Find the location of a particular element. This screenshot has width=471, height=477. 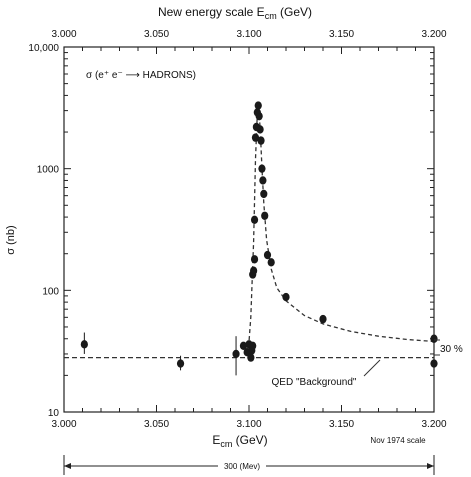

percent-label: 30 % is located at coordinates (451, 349).